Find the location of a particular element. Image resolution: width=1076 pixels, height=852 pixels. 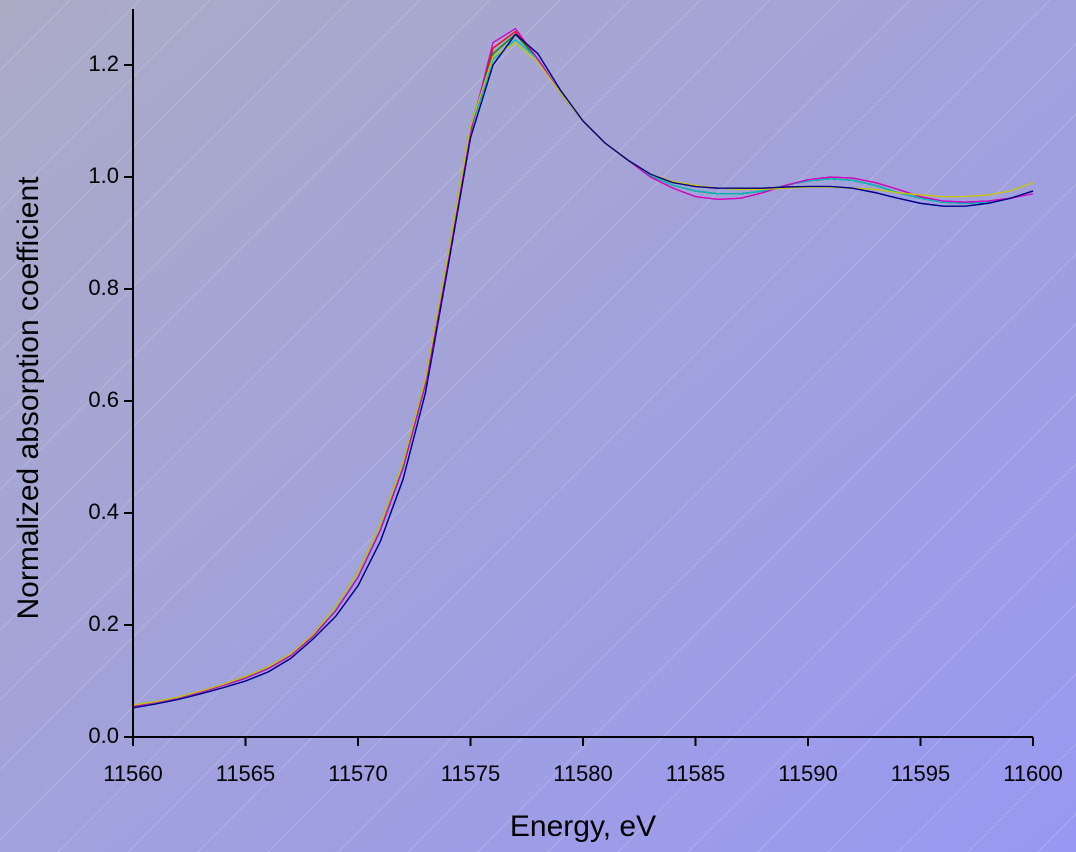

x-tick-label: 11585 is located at coordinates (696, 773).